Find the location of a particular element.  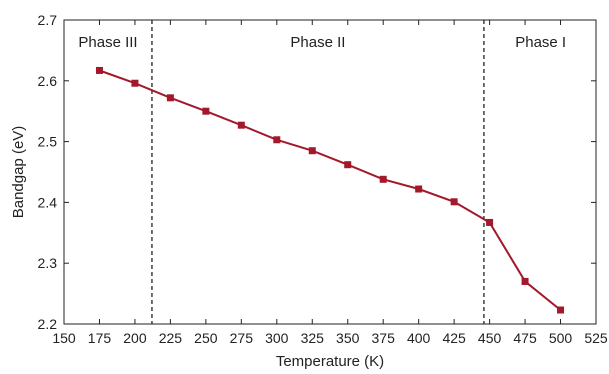

y-tick-label: 2.3 is located at coordinates (48, 263).